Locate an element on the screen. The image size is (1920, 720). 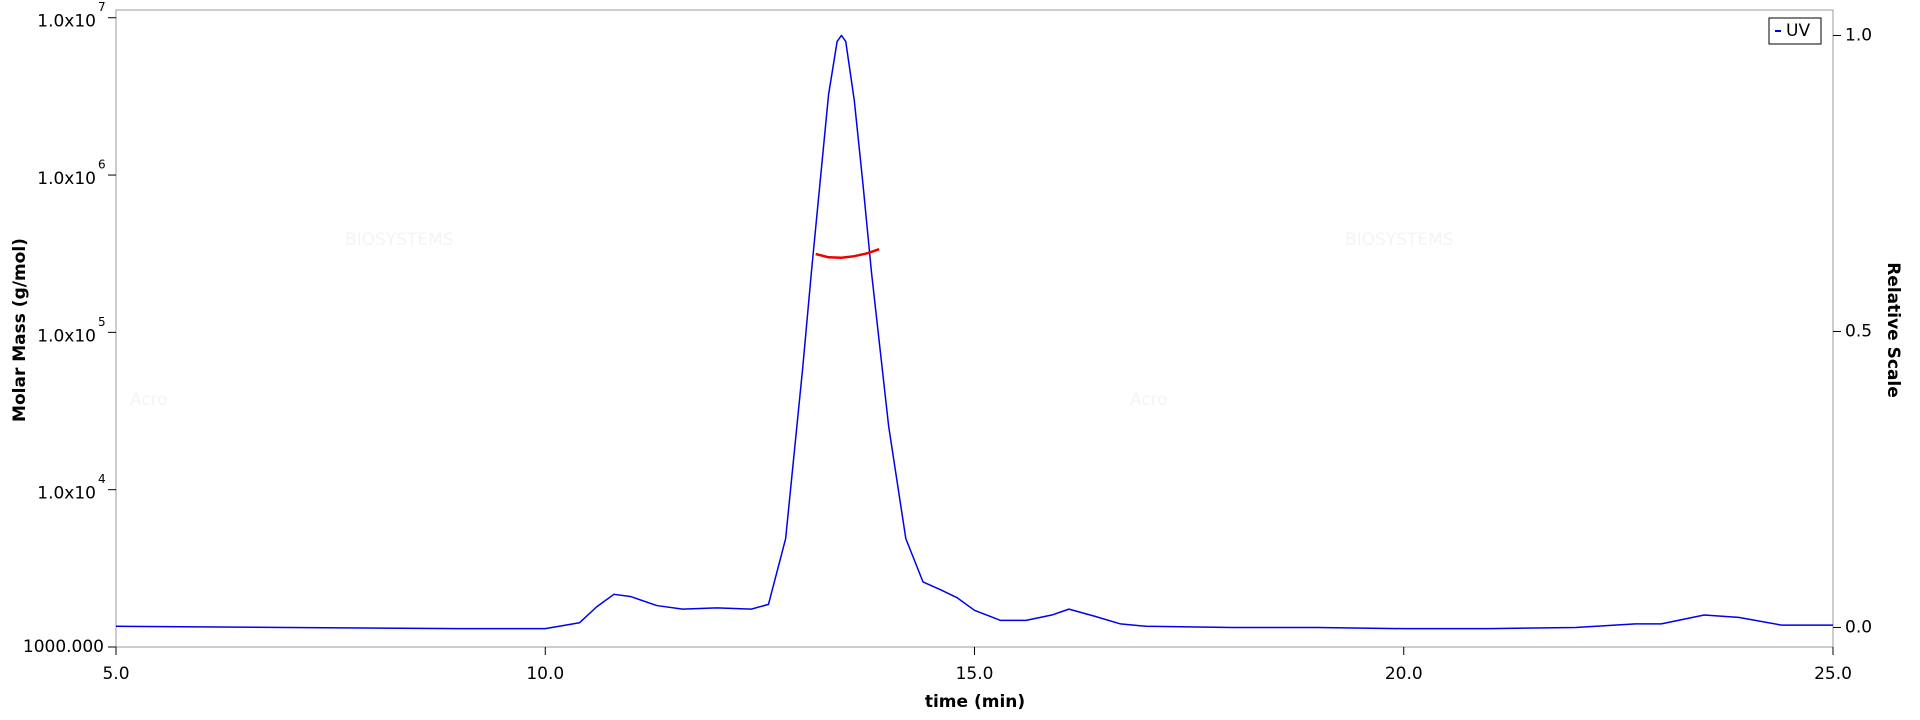
x-tick-label: 25.0 is located at coordinates (1833, 674).